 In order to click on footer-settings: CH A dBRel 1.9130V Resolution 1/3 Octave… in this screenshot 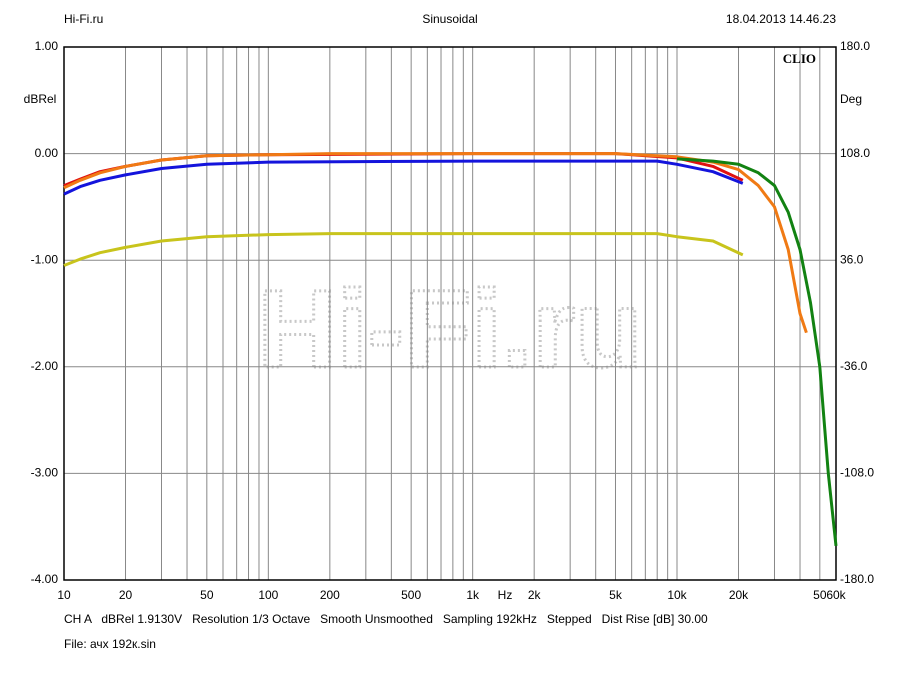, I will do `click(386, 619)`.